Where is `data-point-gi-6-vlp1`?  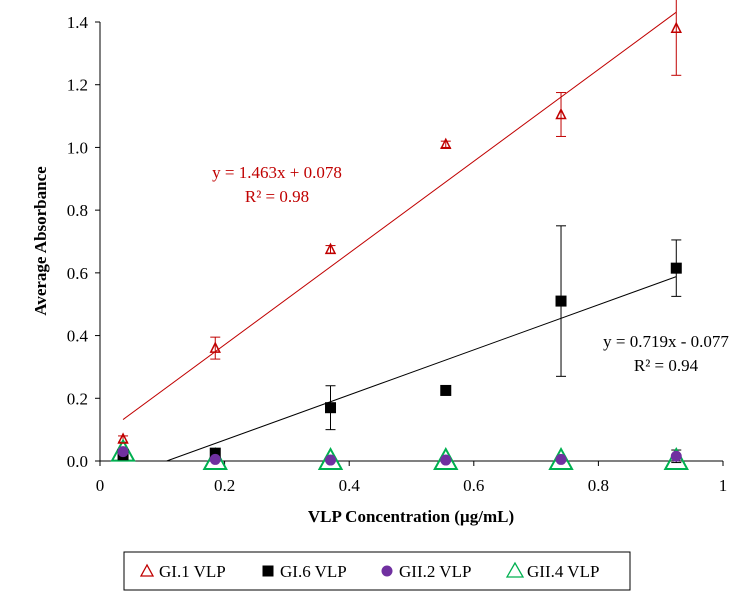
data-point-gi-6-vlp1 is located at coordinates (215, 453).